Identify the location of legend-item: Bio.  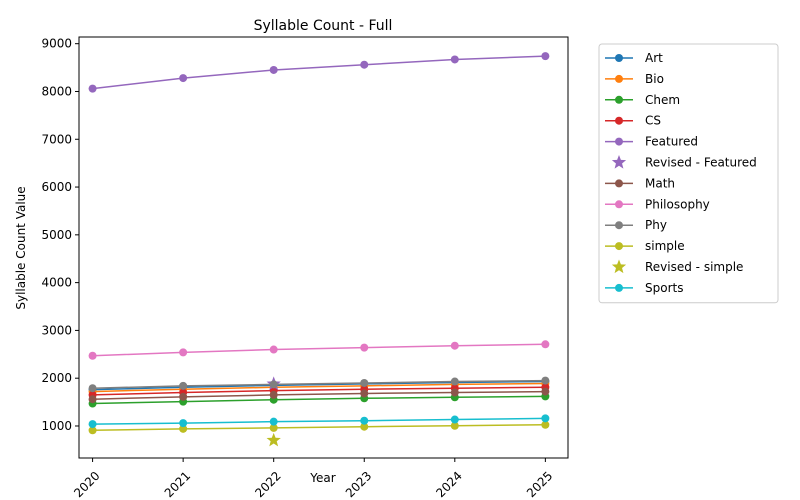
(634, 79).